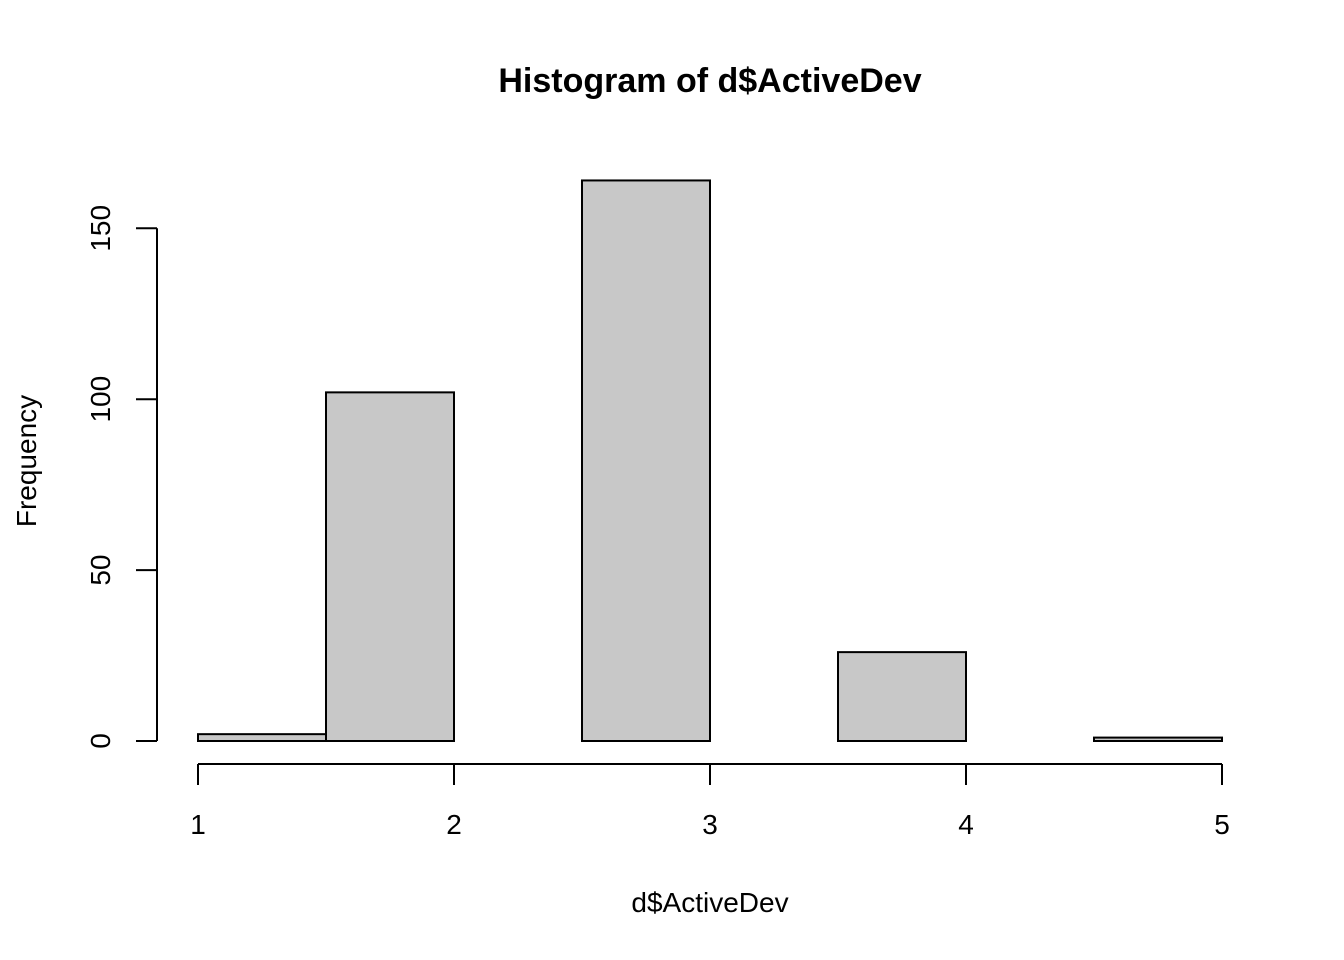 Image resolution: width=1344 pixels, height=960 pixels. I want to click on y-tick-label: 150, so click(100, 228).